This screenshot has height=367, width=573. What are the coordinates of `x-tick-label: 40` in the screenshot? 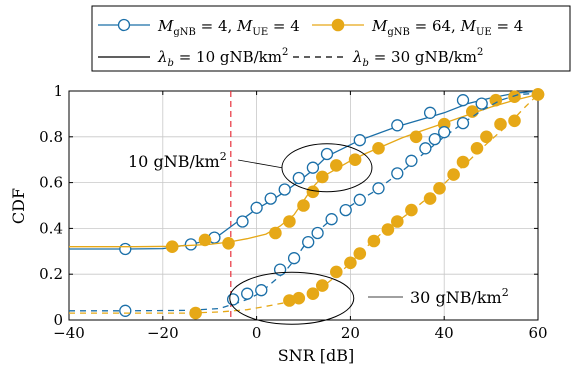 It's located at (444, 333).